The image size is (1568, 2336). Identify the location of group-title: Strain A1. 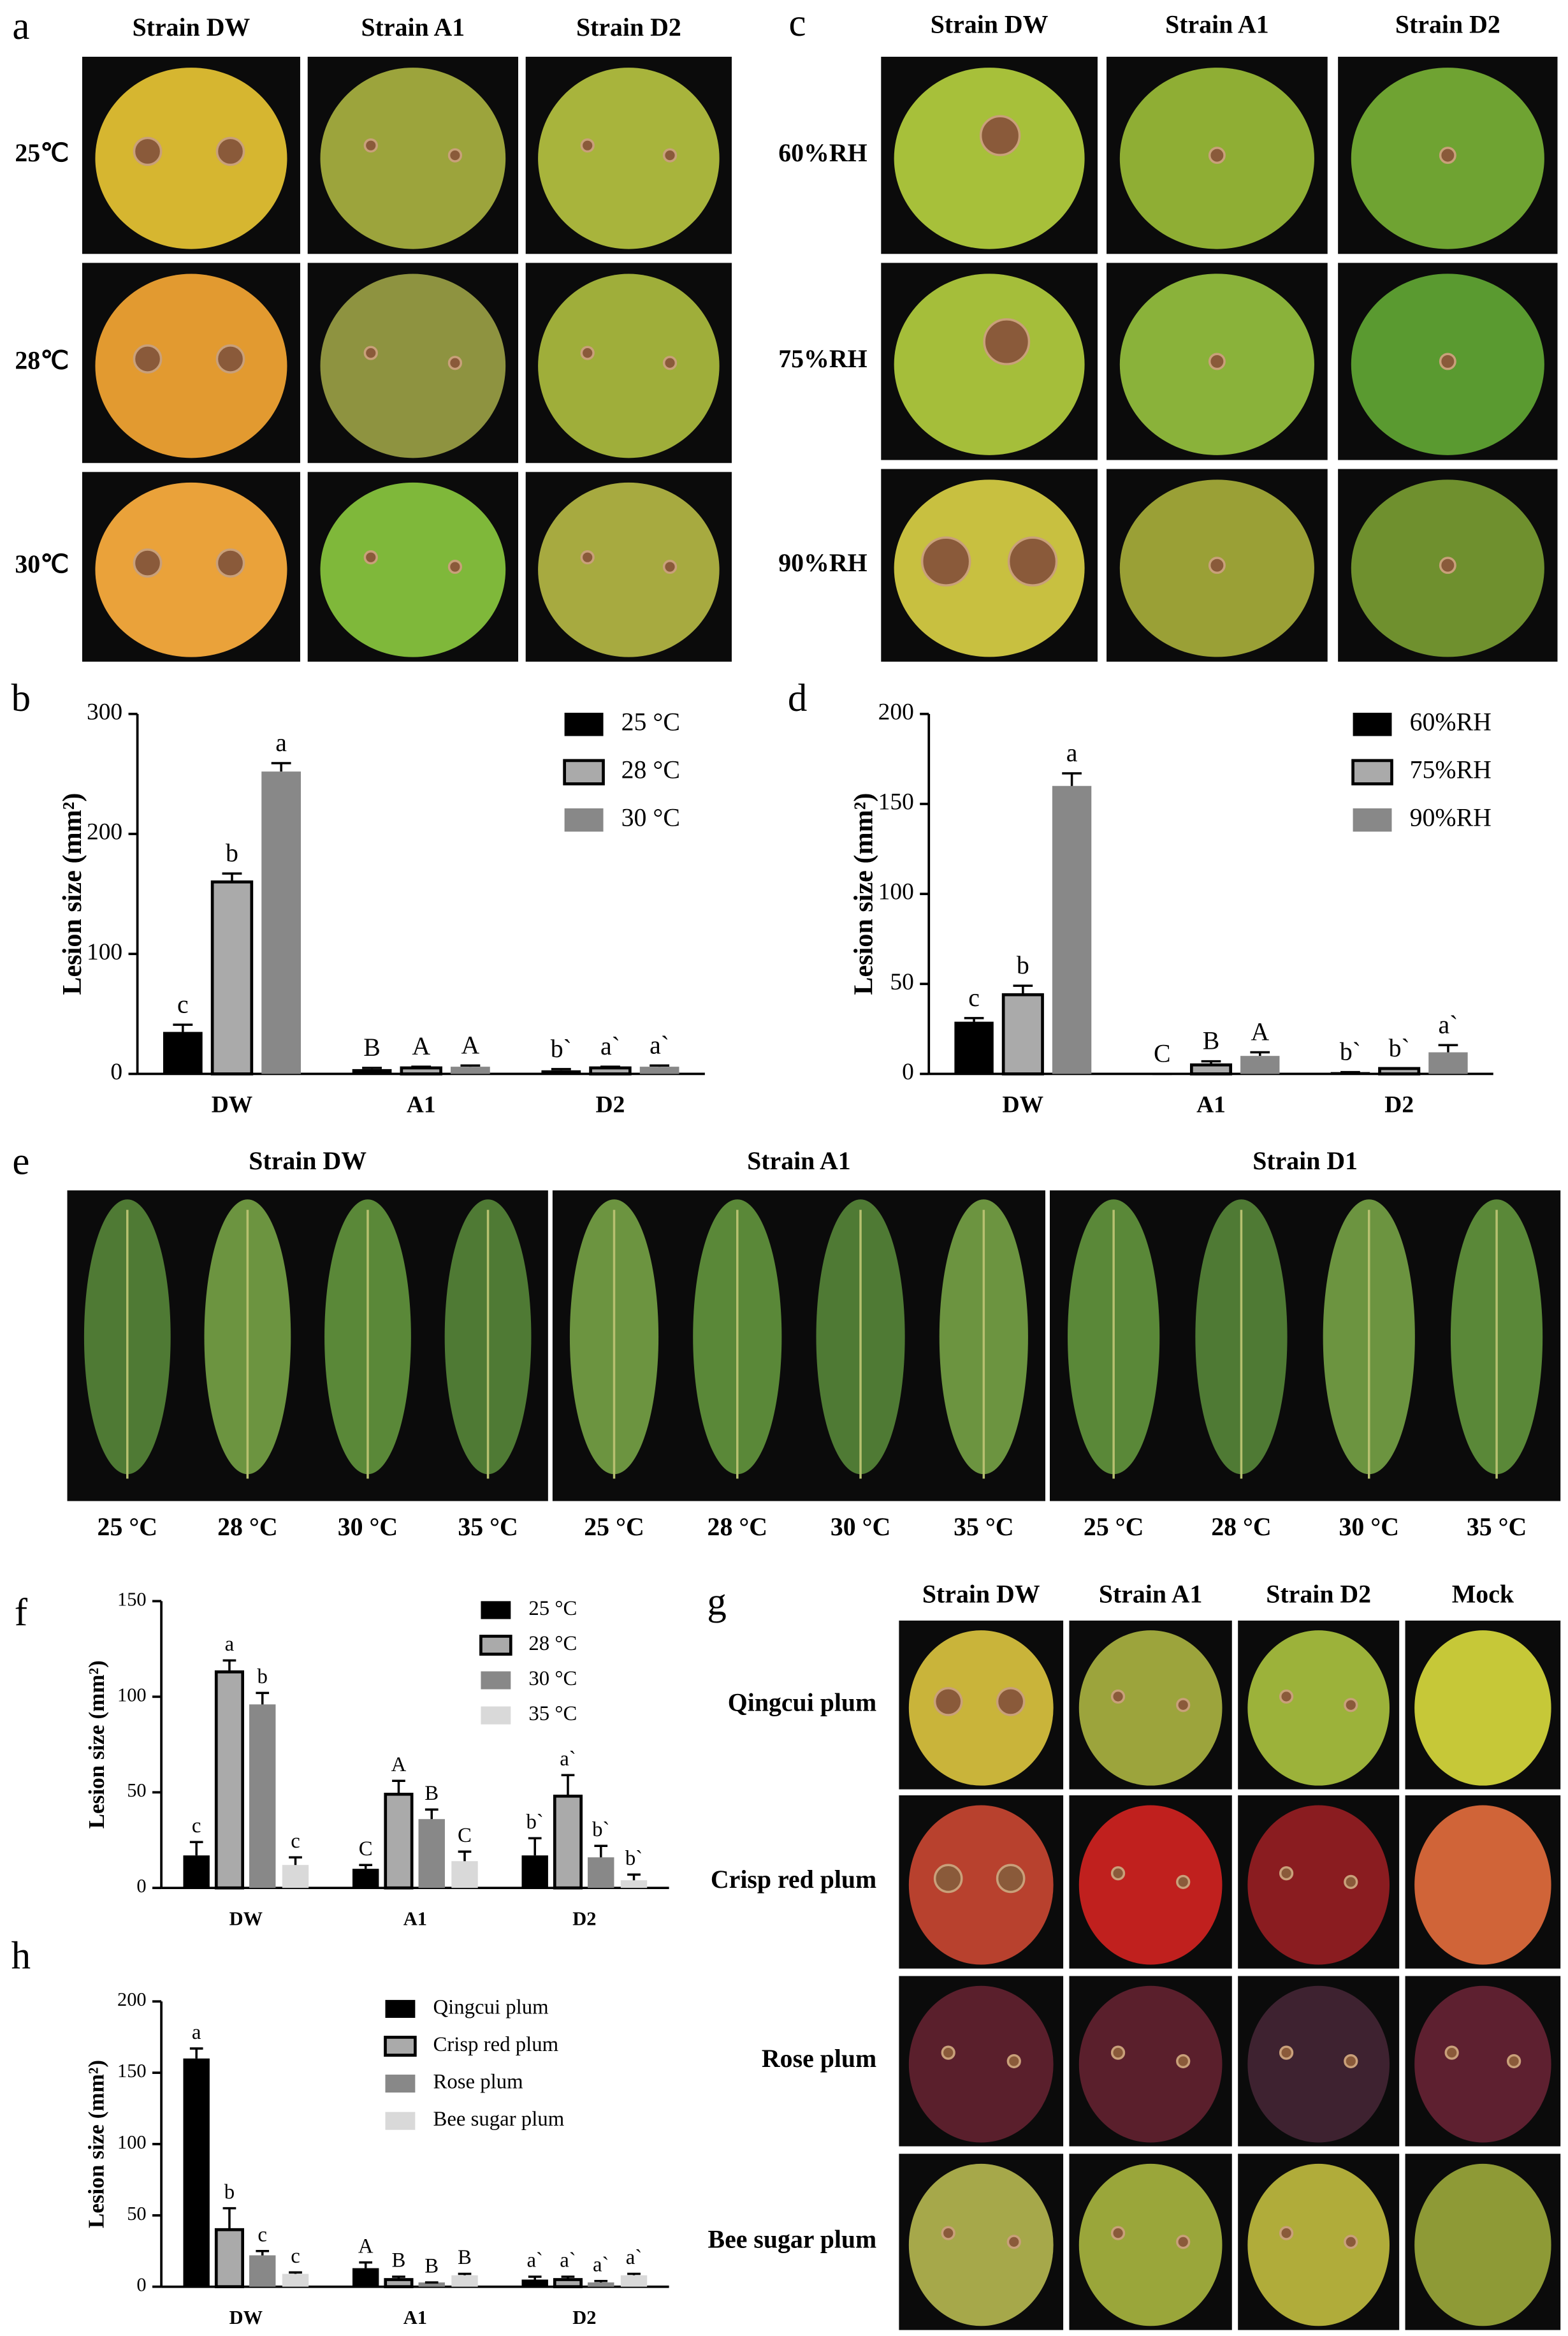
(799, 1161).